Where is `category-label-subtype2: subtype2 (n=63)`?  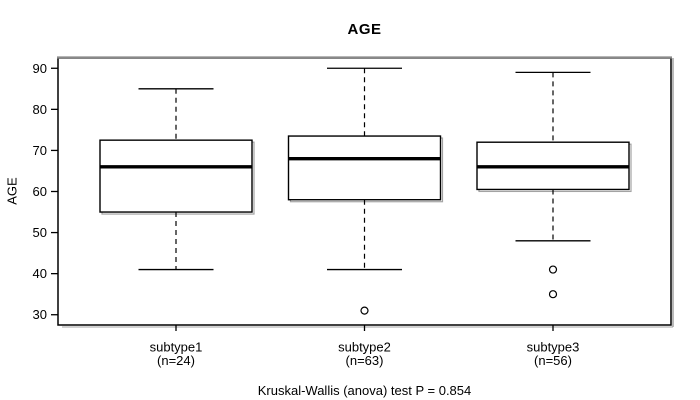
category-label-subtype2: subtype2 (n=63) is located at coordinates (364, 354).